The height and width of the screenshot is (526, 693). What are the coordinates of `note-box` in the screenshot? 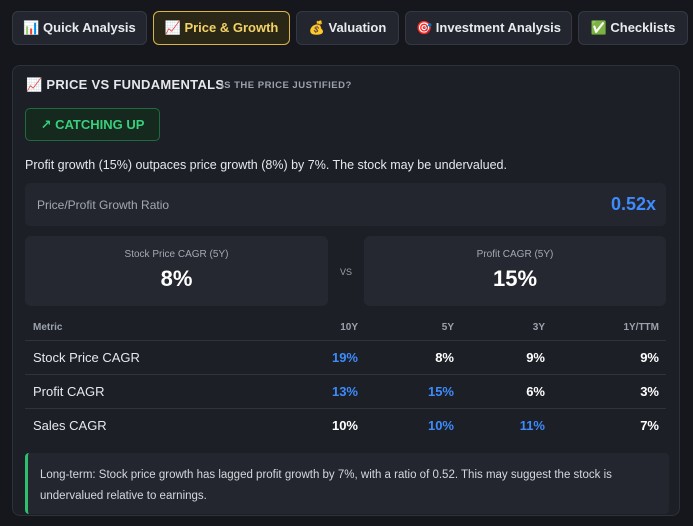 It's located at (347, 483).